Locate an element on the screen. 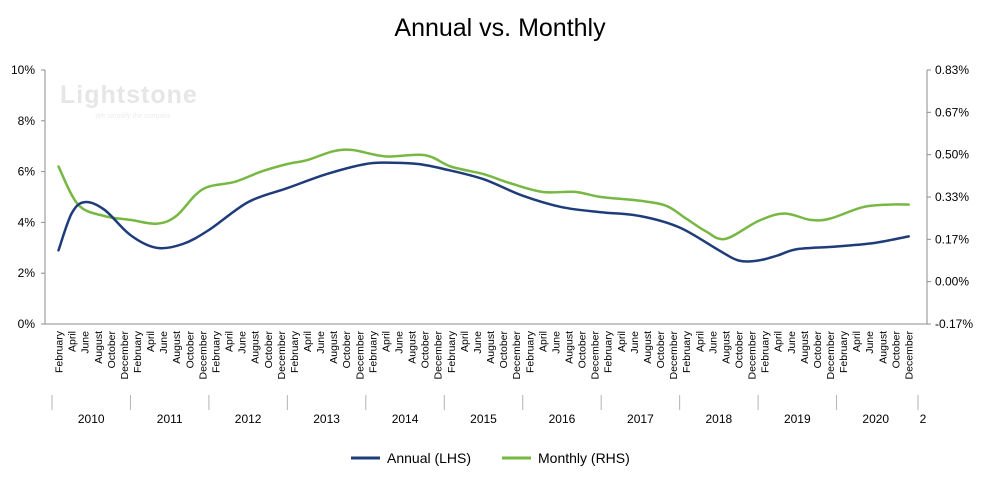  year-label: 2 is located at coordinates (923, 419).